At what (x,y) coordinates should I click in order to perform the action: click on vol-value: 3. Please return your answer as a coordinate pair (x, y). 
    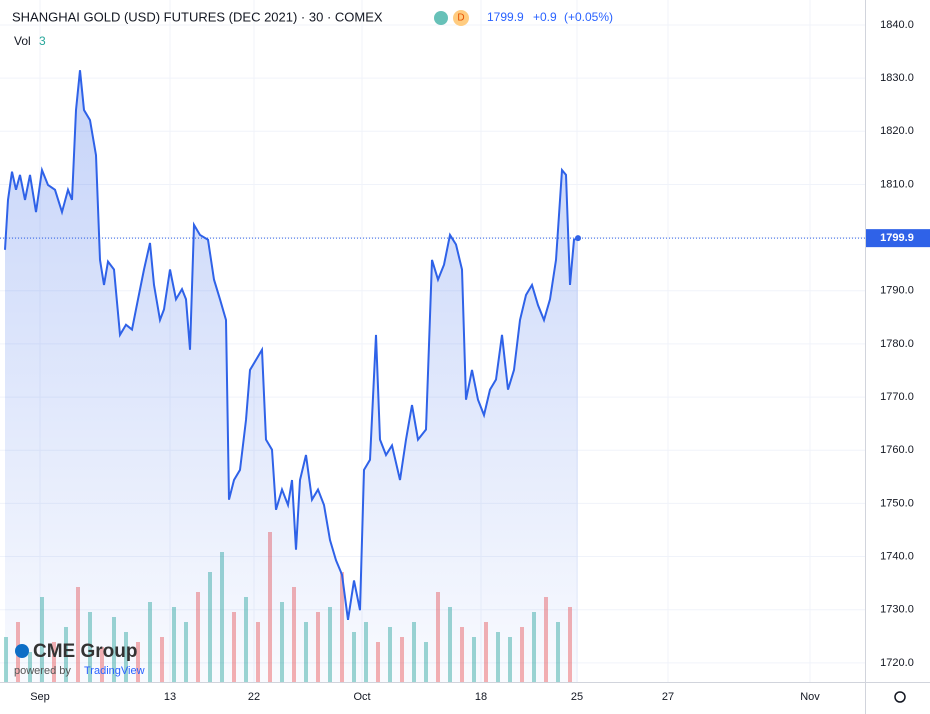
    Looking at the image, I should click on (42, 41).